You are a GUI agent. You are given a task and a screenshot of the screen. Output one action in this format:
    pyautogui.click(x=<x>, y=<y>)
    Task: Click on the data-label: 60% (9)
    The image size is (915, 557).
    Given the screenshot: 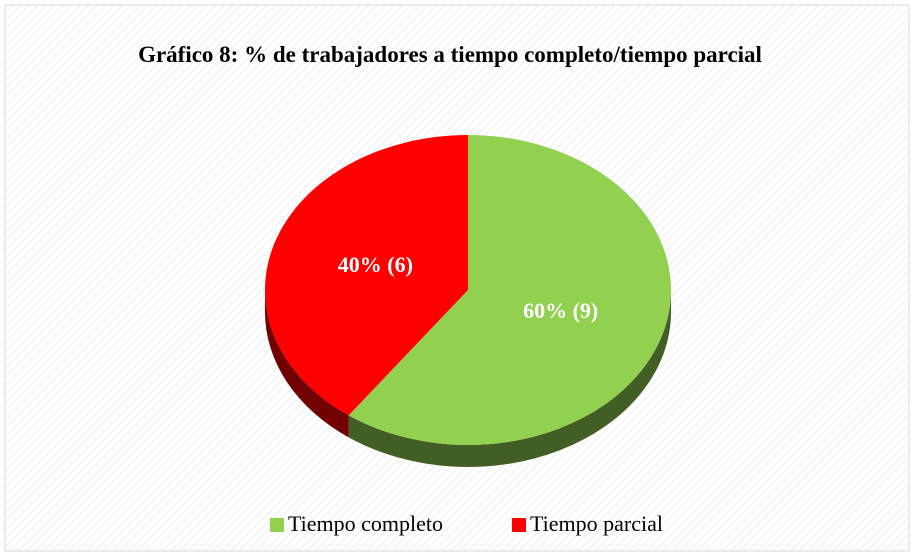 What is the action you would take?
    pyautogui.click(x=560, y=310)
    